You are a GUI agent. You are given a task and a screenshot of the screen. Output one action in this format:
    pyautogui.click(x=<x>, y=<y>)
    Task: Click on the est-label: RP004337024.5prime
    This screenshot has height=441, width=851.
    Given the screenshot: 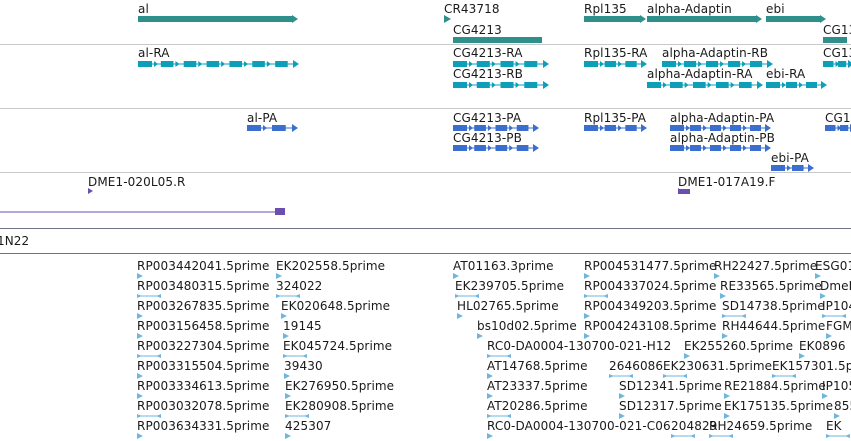 What is the action you would take?
    pyautogui.click(x=650, y=286)
    